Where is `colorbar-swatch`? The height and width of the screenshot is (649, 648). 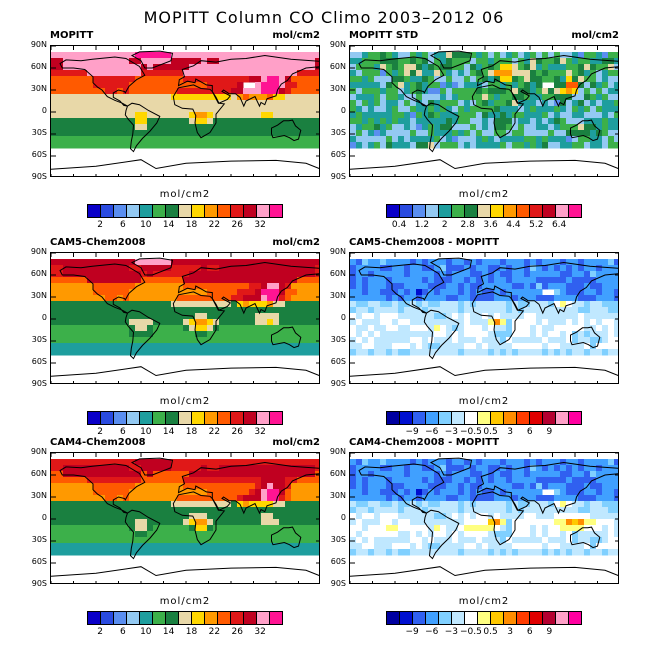
colorbar-swatch is located at coordinates (94, 211).